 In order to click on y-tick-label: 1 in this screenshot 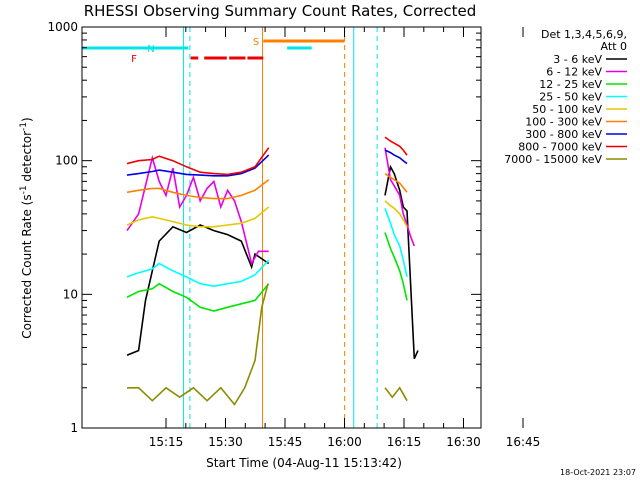, I will do `click(74, 428)`.